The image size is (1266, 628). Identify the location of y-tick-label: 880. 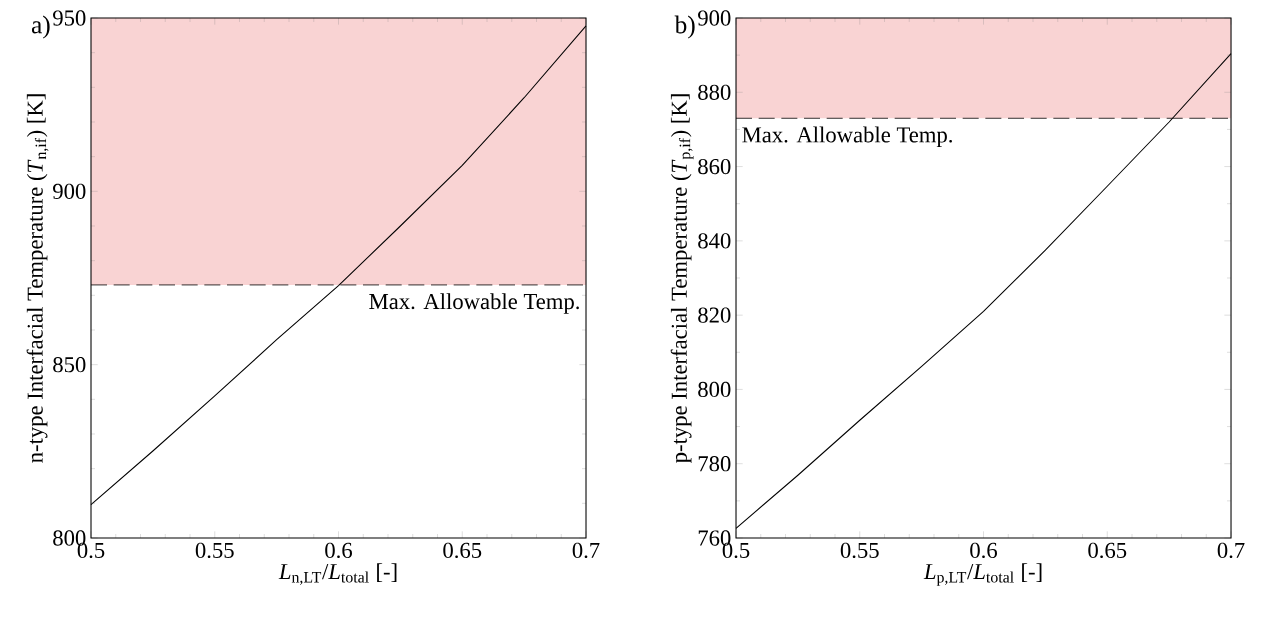
(714, 92).